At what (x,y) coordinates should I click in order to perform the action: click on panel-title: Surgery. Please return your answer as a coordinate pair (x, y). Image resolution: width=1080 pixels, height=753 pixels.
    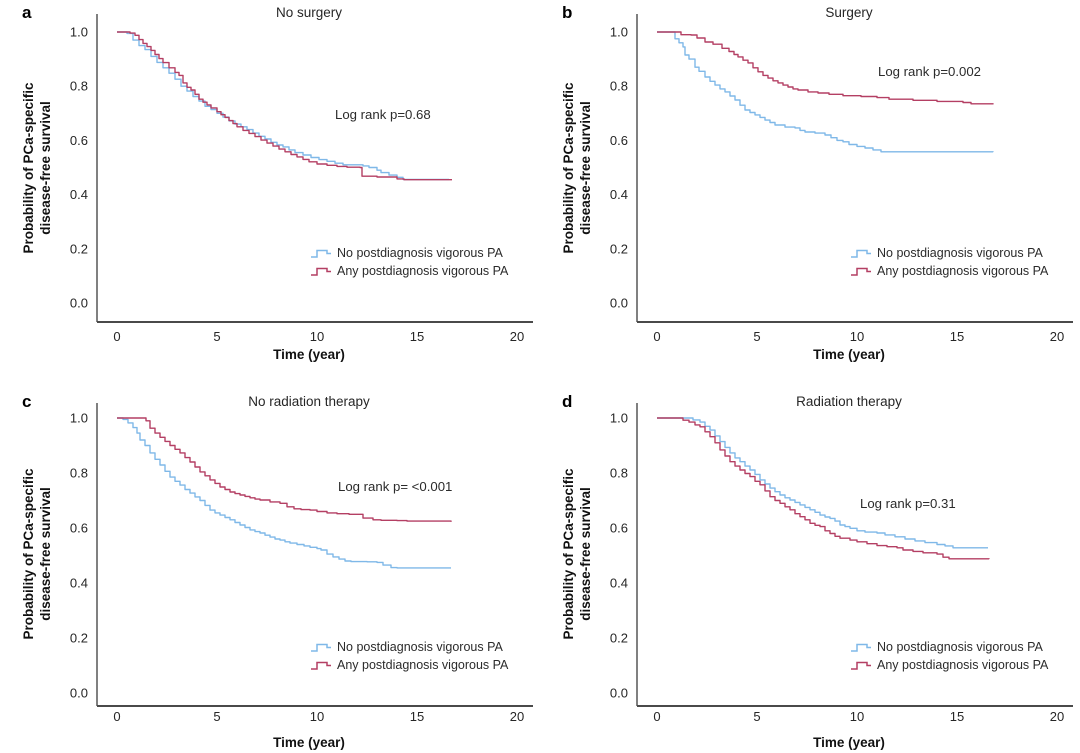
    Looking at the image, I should click on (849, 12).